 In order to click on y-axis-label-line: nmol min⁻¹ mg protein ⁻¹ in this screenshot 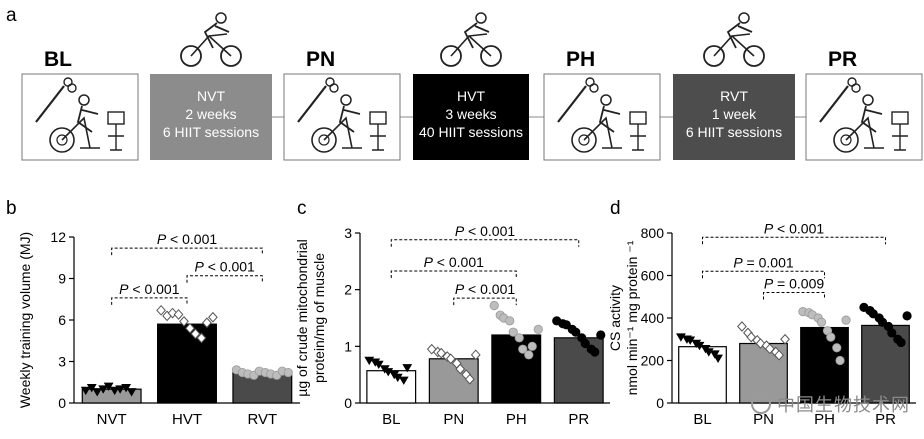, I will do `click(632, 317)`.